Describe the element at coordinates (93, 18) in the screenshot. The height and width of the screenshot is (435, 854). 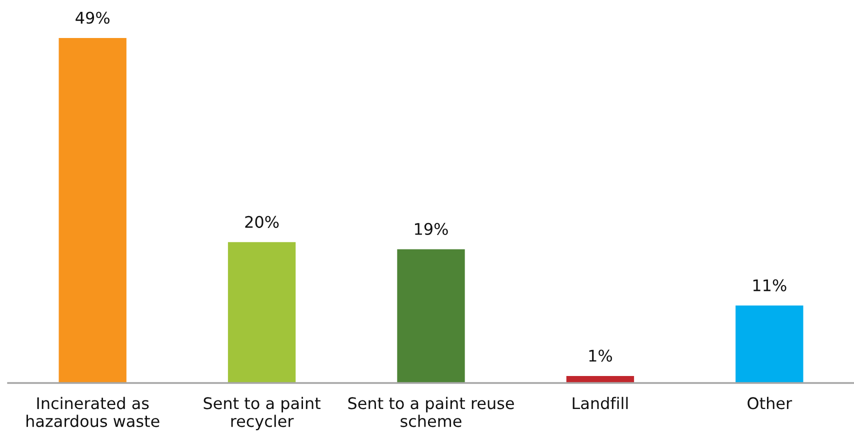
I see `data-label: 49%` at that location.